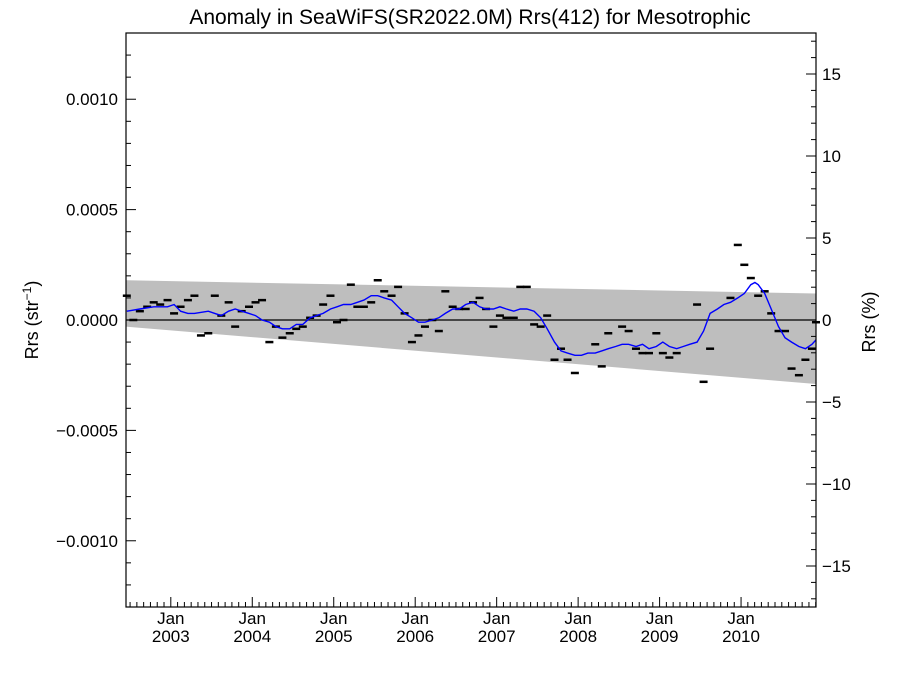 The height and width of the screenshot is (675, 900). I want to click on x-tick-year-label: 2005, so click(334, 636).